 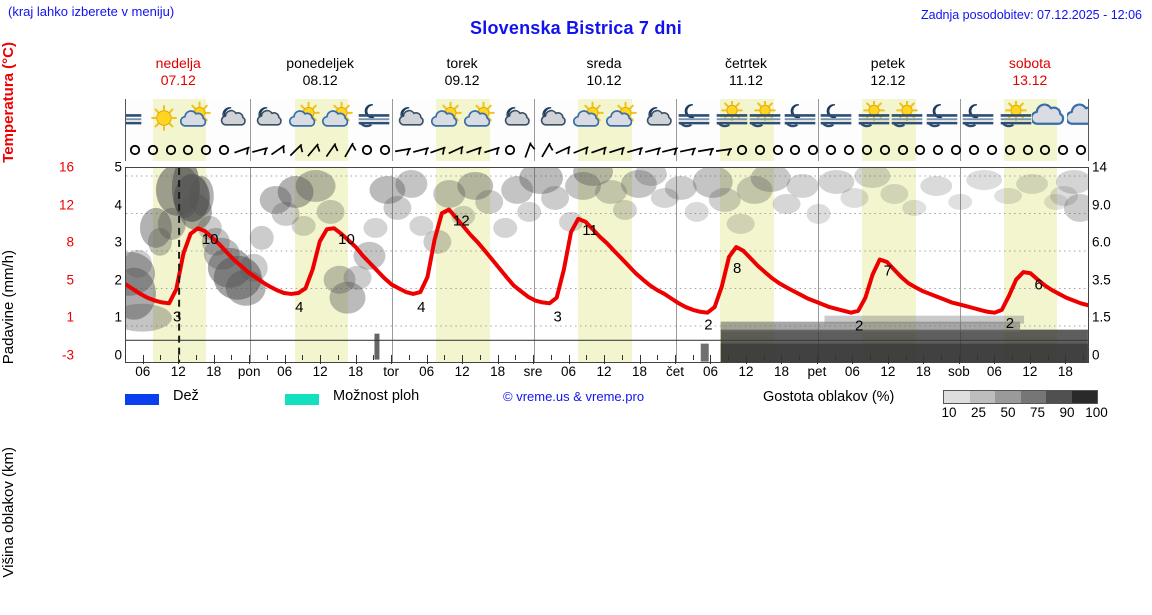 What do you see at coordinates (888, 80) in the screenshot?
I see `day-date: 12.12` at bounding box center [888, 80].